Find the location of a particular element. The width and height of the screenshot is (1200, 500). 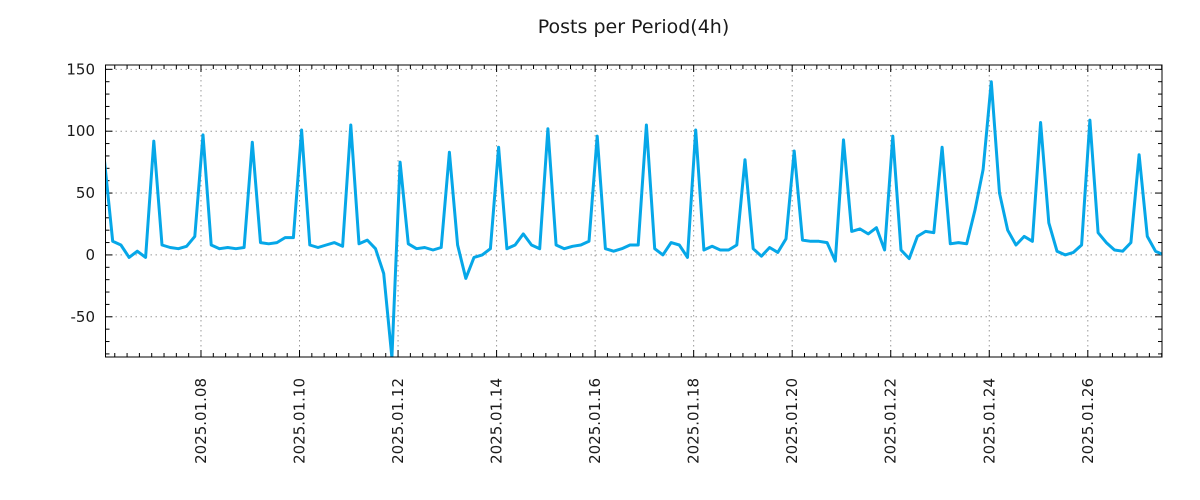

y-axis-tick-label: -50 is located at coordinates (83, 317).